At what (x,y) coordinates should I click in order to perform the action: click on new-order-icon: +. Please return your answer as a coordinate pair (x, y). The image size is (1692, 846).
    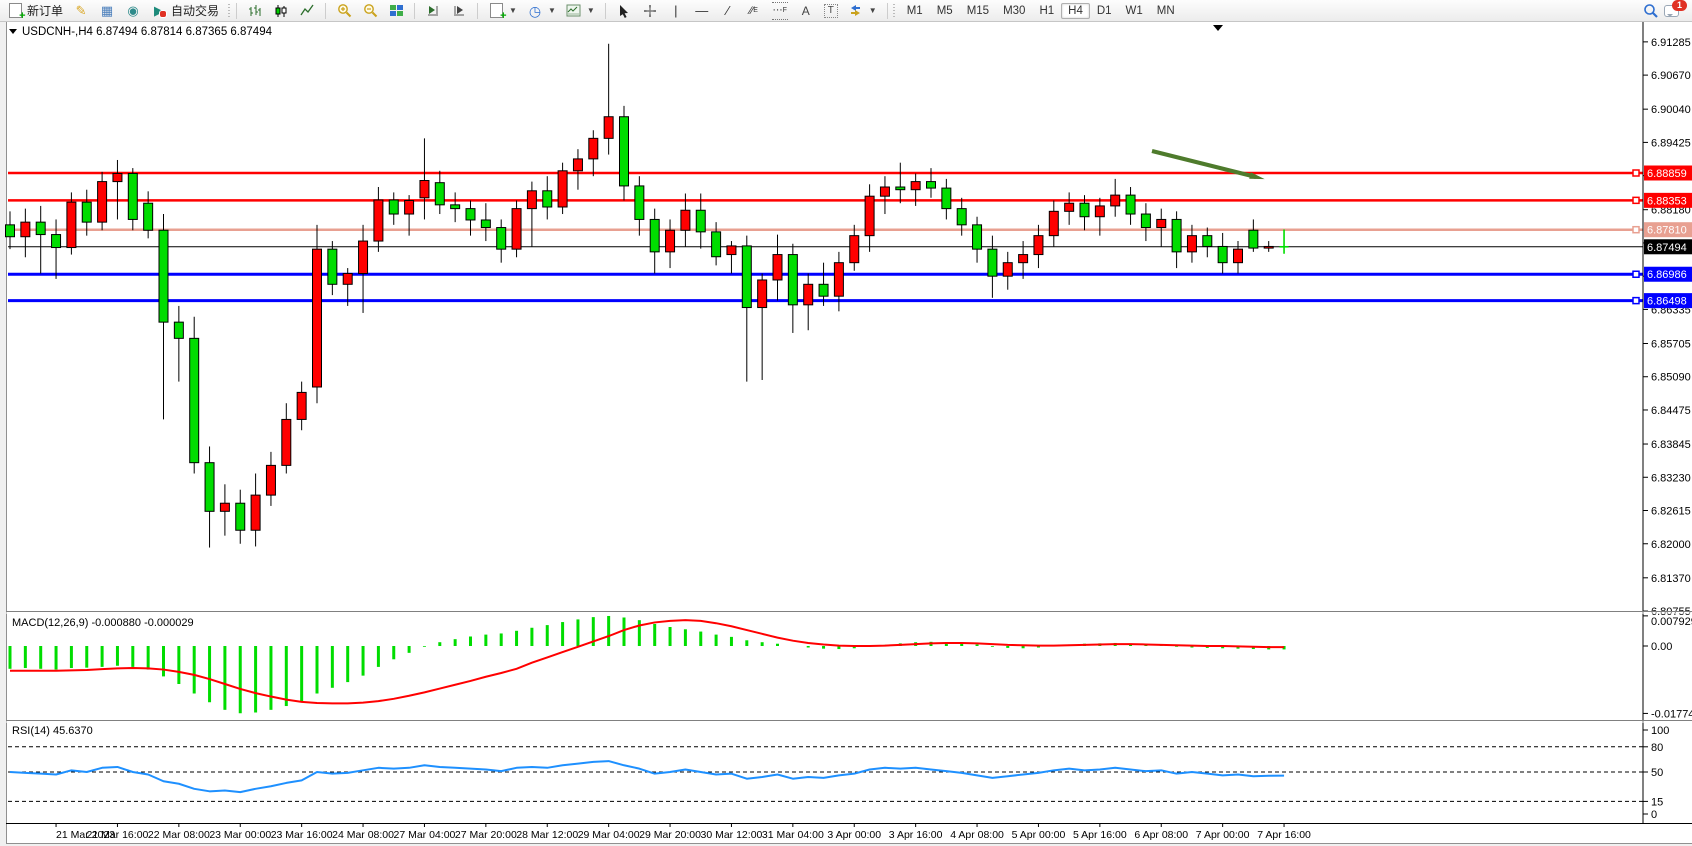
    Looking at the image, I should click on (16, 12).